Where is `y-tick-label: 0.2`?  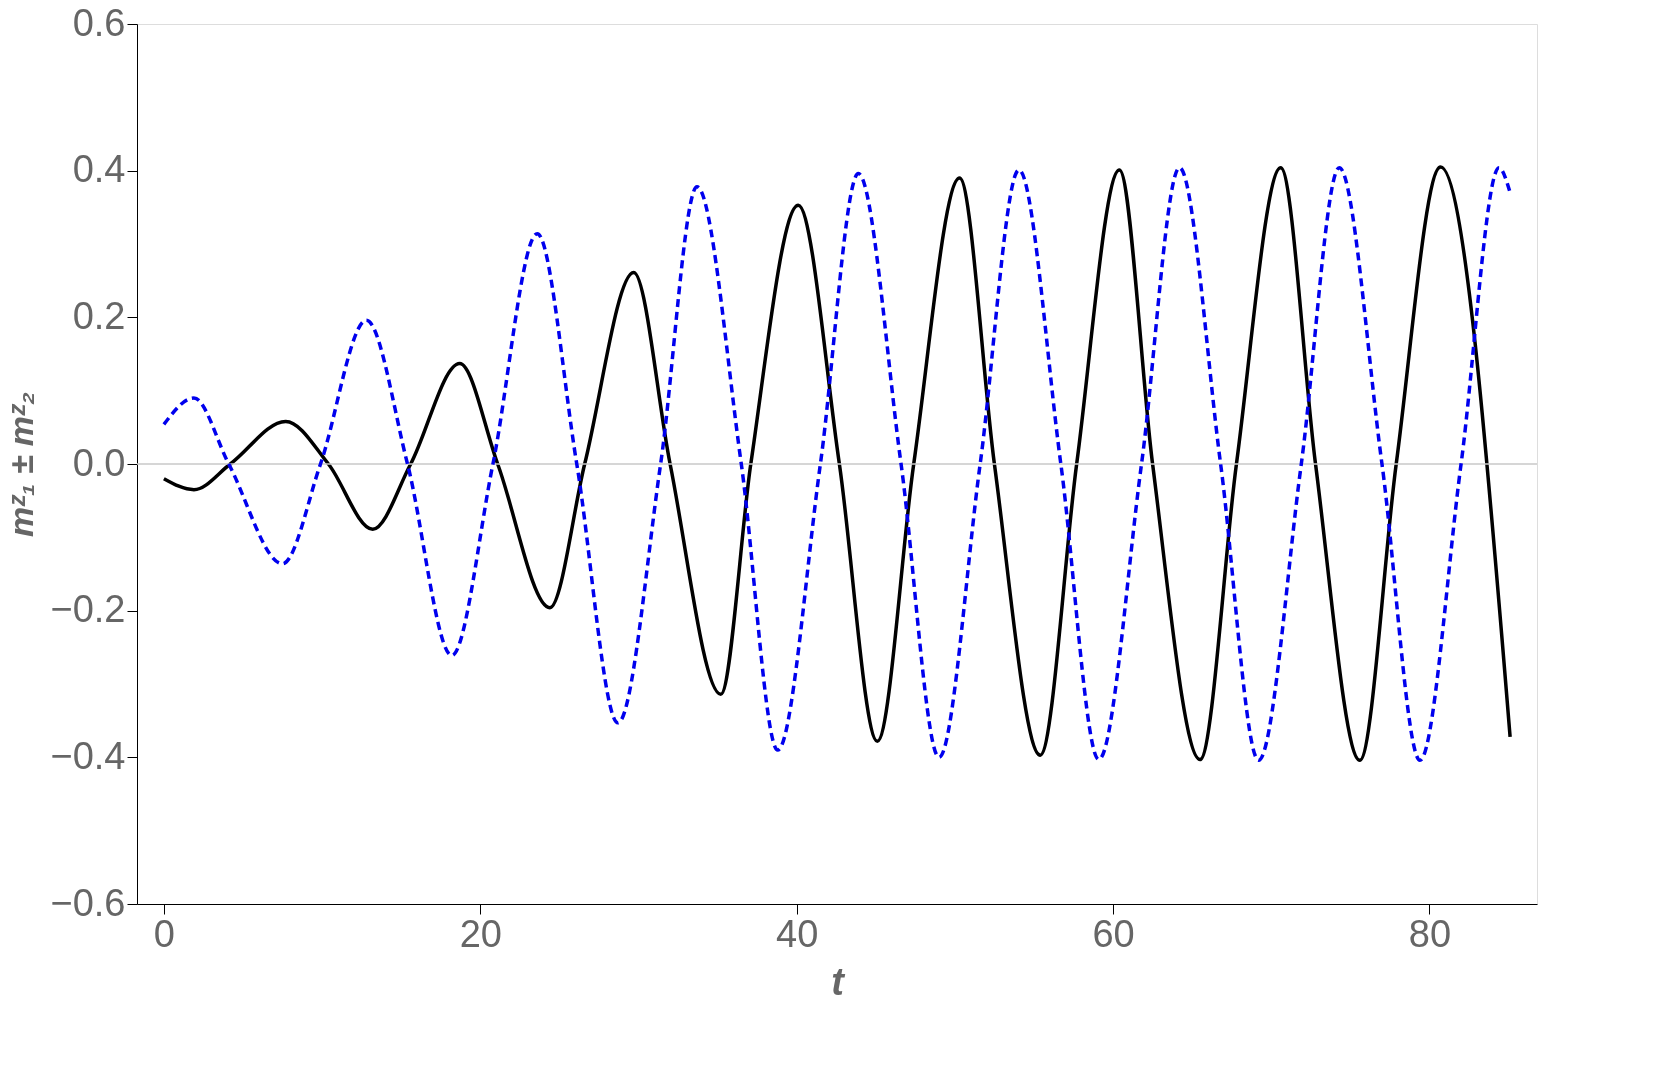
y-tick-label: 0.2 is located at coordinates (99, 315).